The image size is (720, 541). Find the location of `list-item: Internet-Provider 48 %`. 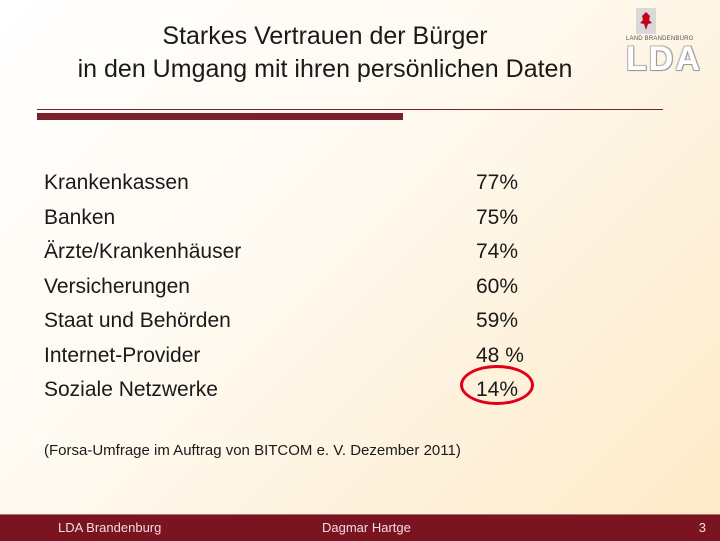

list-item: Internet-Provider 48 % is located at coordinates (324, 356).